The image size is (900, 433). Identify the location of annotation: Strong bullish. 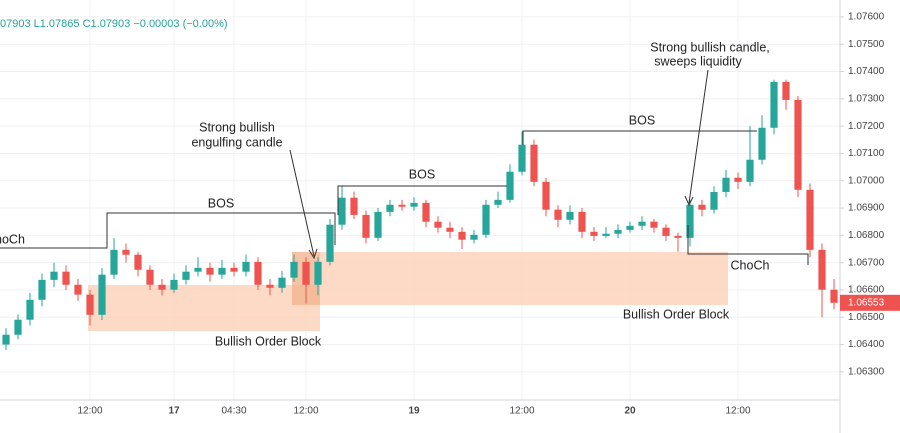
(237, 127).